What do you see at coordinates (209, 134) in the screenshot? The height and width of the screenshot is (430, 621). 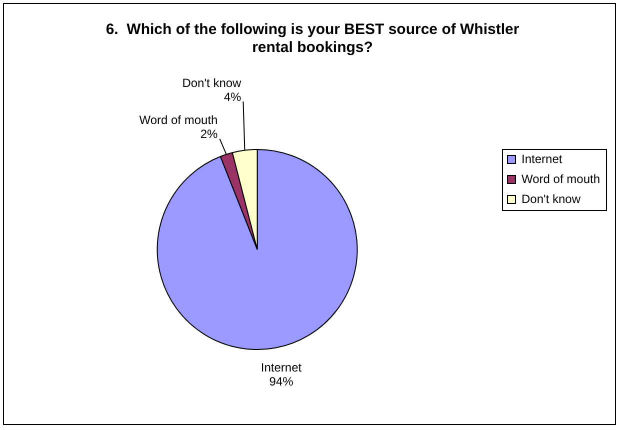 I see `data-label: 2%` at bounding box center [209, 134].